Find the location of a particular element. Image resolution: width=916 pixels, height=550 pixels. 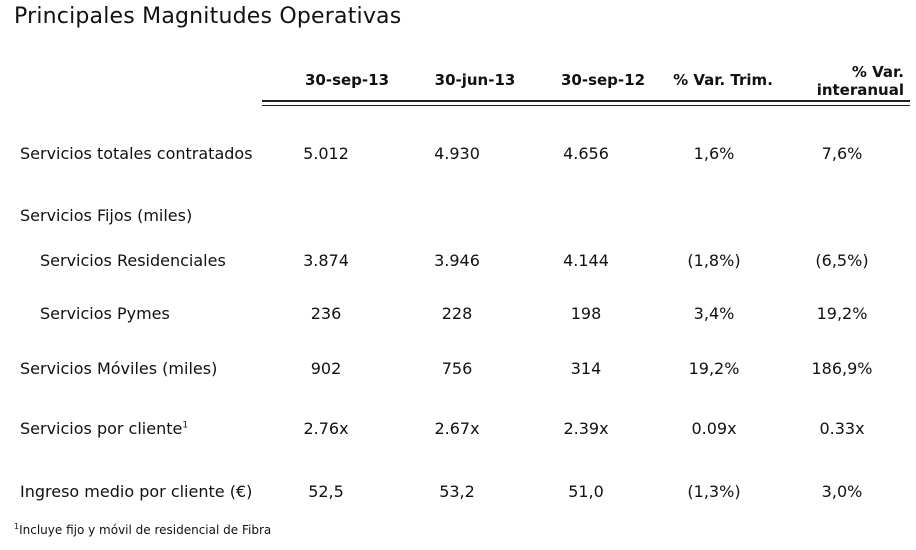

row-label-servicios-por-cliente-text: Servicios por cliente is located at coordinates (101, 428).